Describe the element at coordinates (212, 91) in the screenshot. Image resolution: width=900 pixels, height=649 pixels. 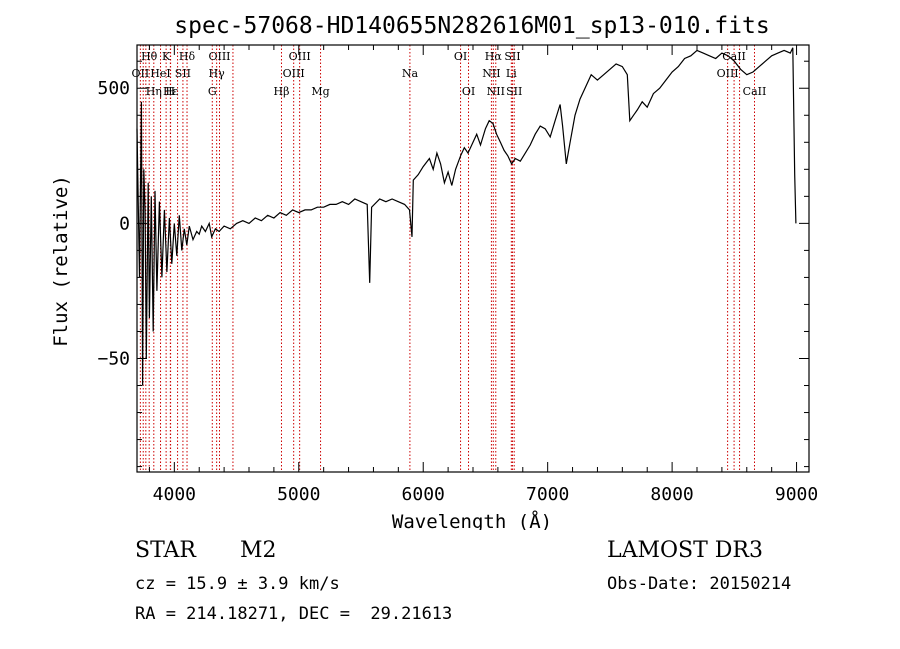
I see `spectral-line-label: G` at that location.